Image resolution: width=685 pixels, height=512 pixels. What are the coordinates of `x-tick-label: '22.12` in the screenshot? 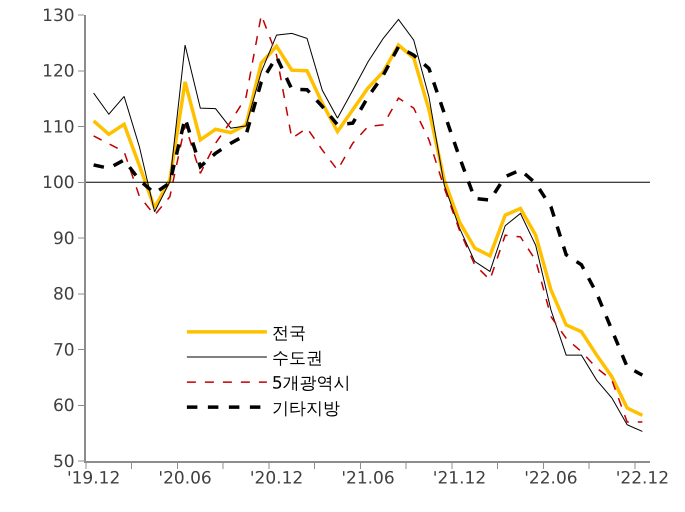 It's located at (643, 478).